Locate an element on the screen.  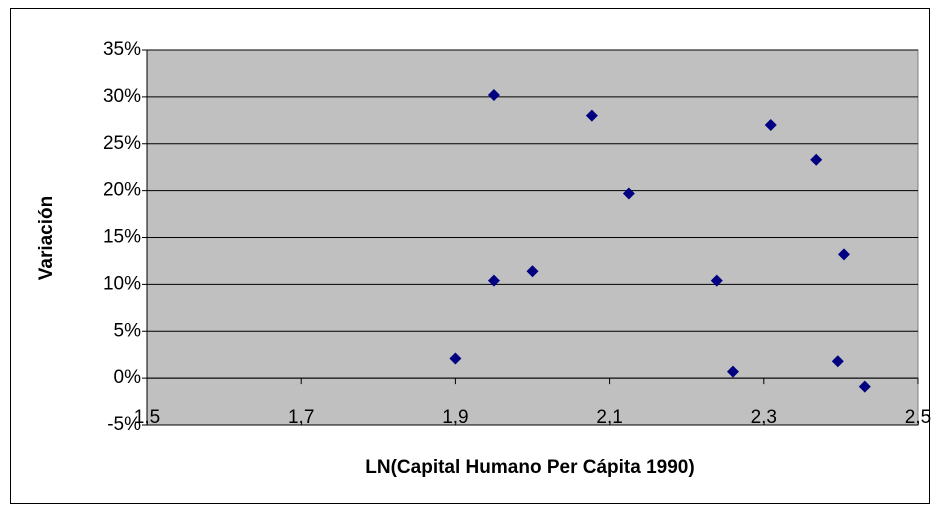
x-tick-label: 2,3 is located at coordinates (764, 417).